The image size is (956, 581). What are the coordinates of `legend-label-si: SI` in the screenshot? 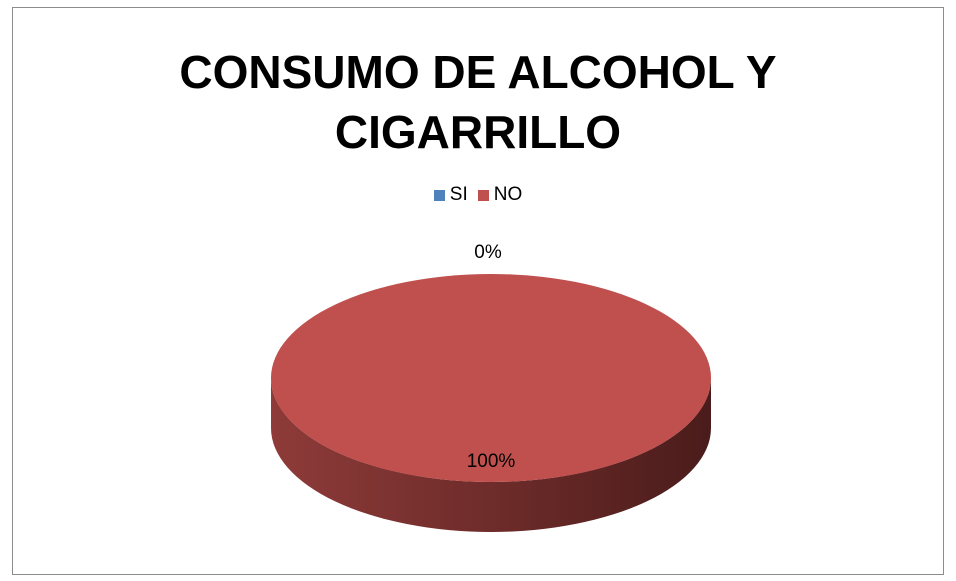 It's located at (458, 194).